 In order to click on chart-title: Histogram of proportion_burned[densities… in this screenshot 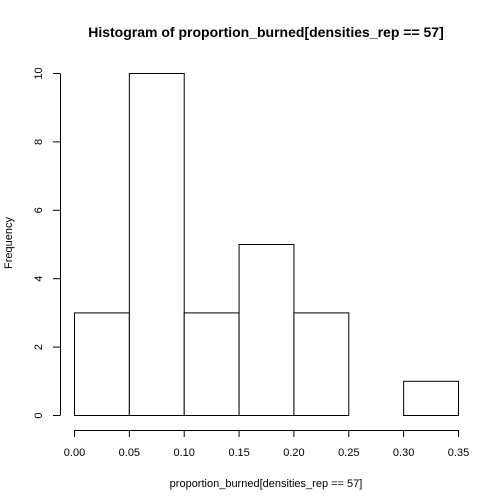, I will do `click(266, 32)`.